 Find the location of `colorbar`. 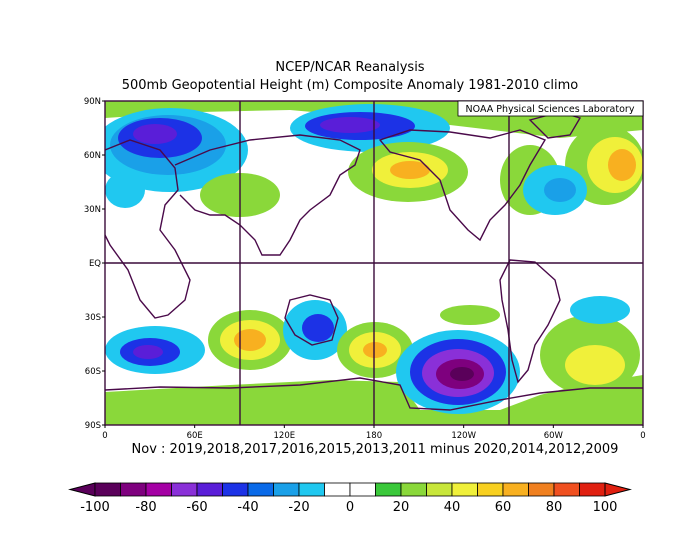

colorbar is located at coordinates (350, 489).